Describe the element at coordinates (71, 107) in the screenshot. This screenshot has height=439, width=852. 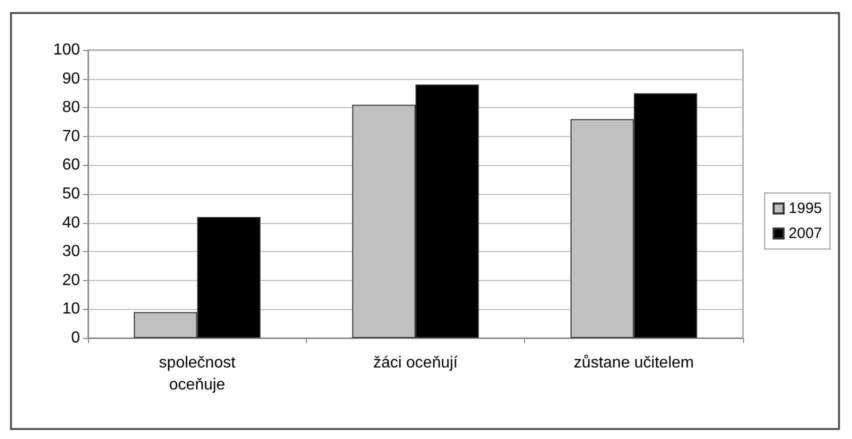
I see `y-tick-label: 80` at that location.